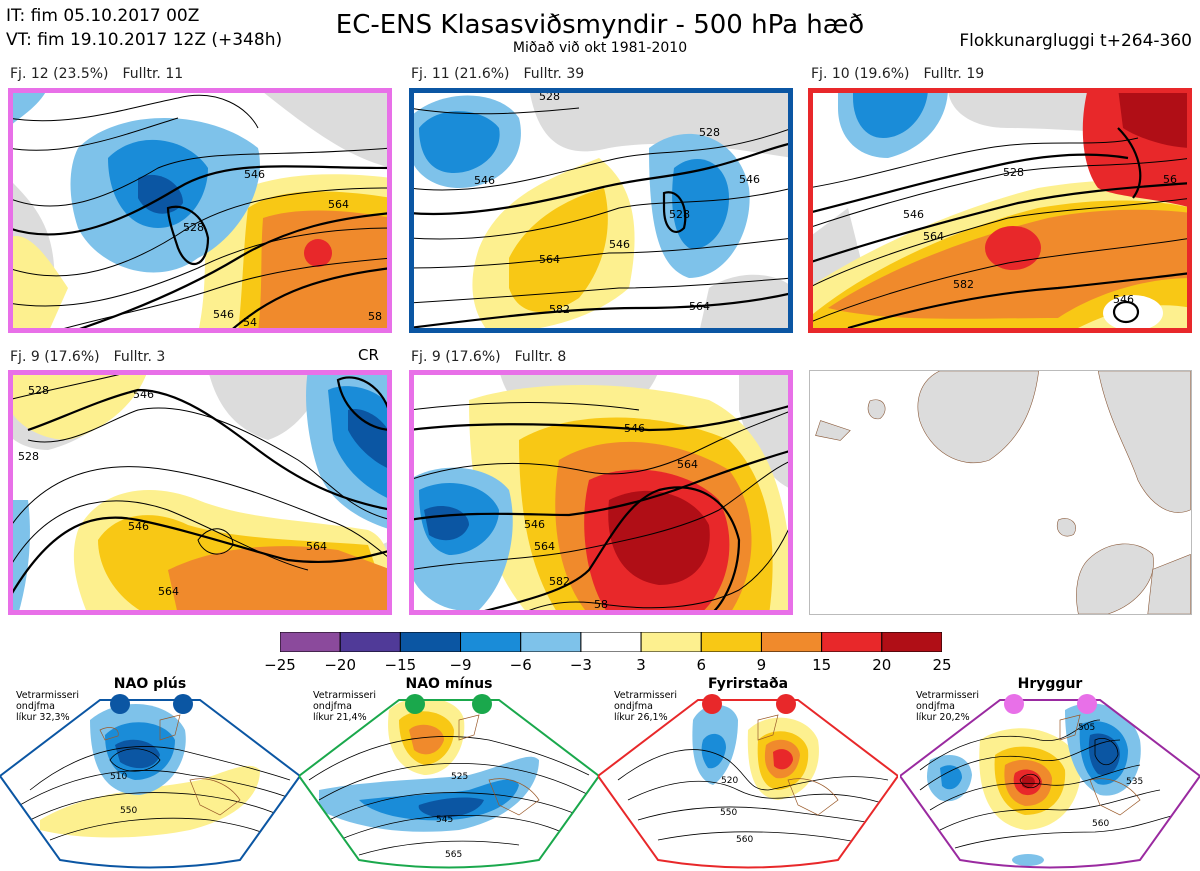 The width and height of the screenshot is (1200, 871). I want to click on contour-label: 56, so click(1170, 179).